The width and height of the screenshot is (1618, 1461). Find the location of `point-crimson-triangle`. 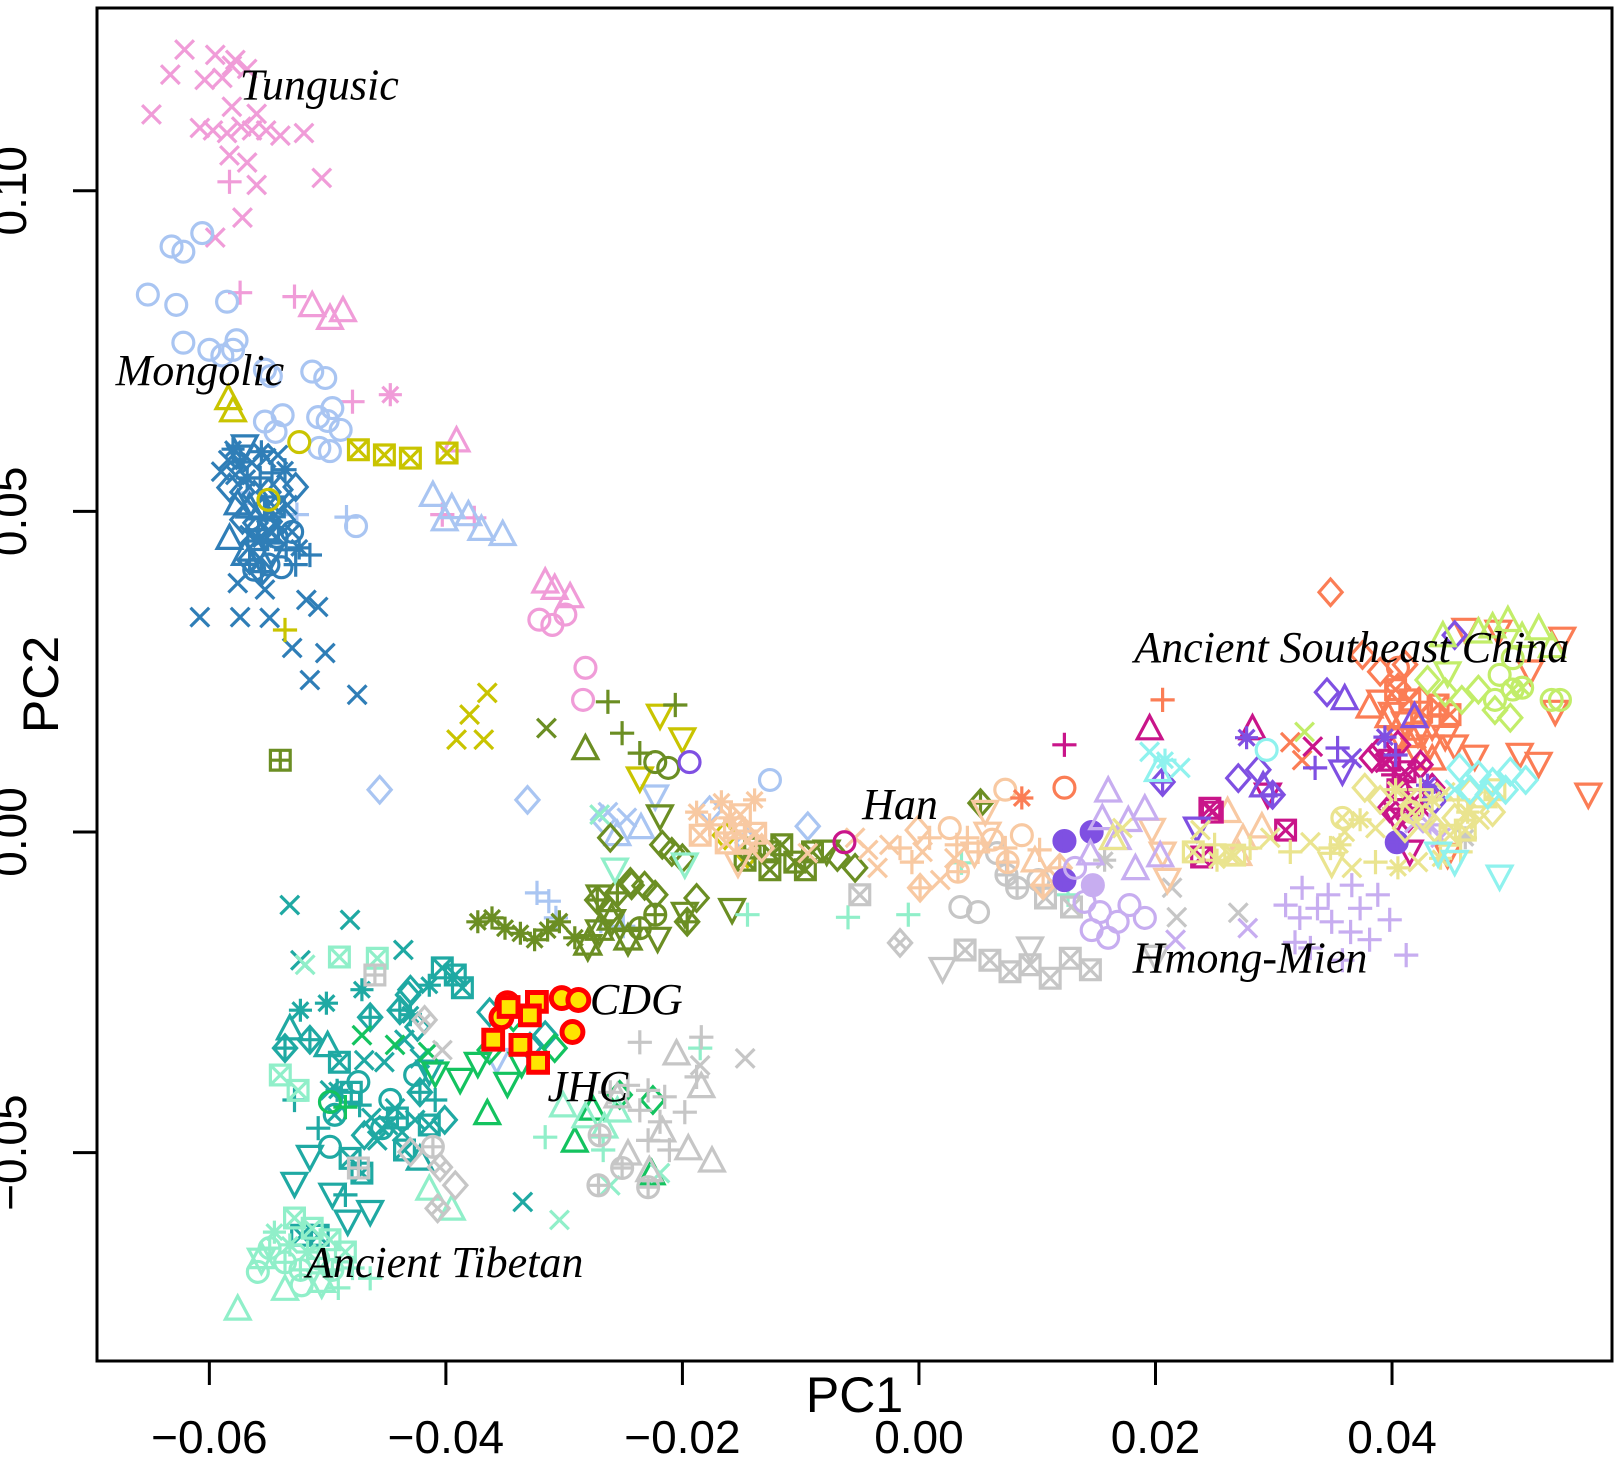

point-crimson-triangle is located at coordinates (1149, 726).